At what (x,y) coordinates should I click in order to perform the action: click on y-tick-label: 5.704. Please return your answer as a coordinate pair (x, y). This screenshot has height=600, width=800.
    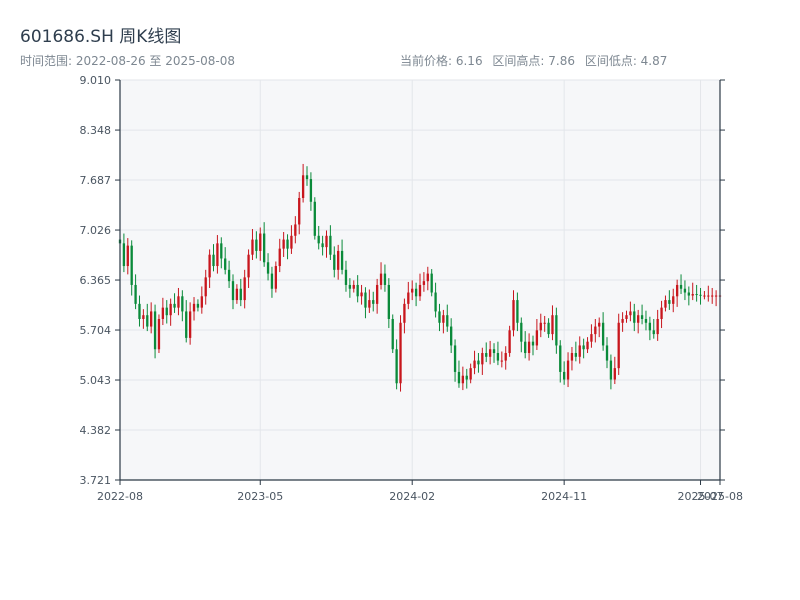
    Looking at the image, I should click on (96, 330).